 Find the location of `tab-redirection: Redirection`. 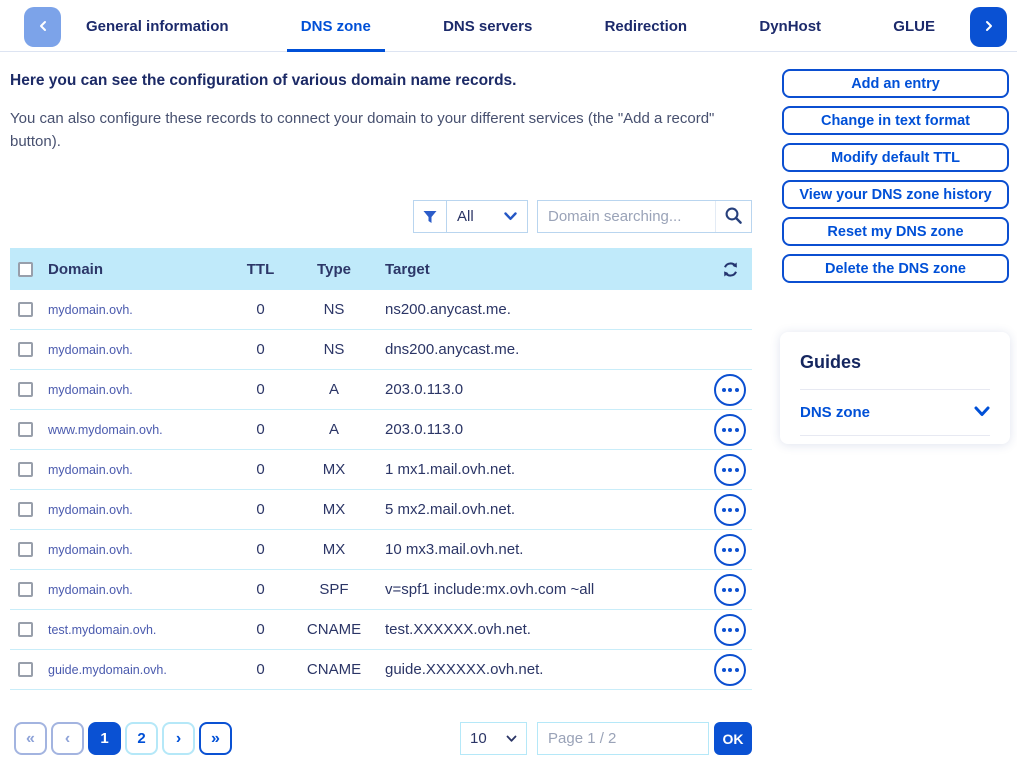

tab-redirection: Redirection is located at coordinates (646, 26).